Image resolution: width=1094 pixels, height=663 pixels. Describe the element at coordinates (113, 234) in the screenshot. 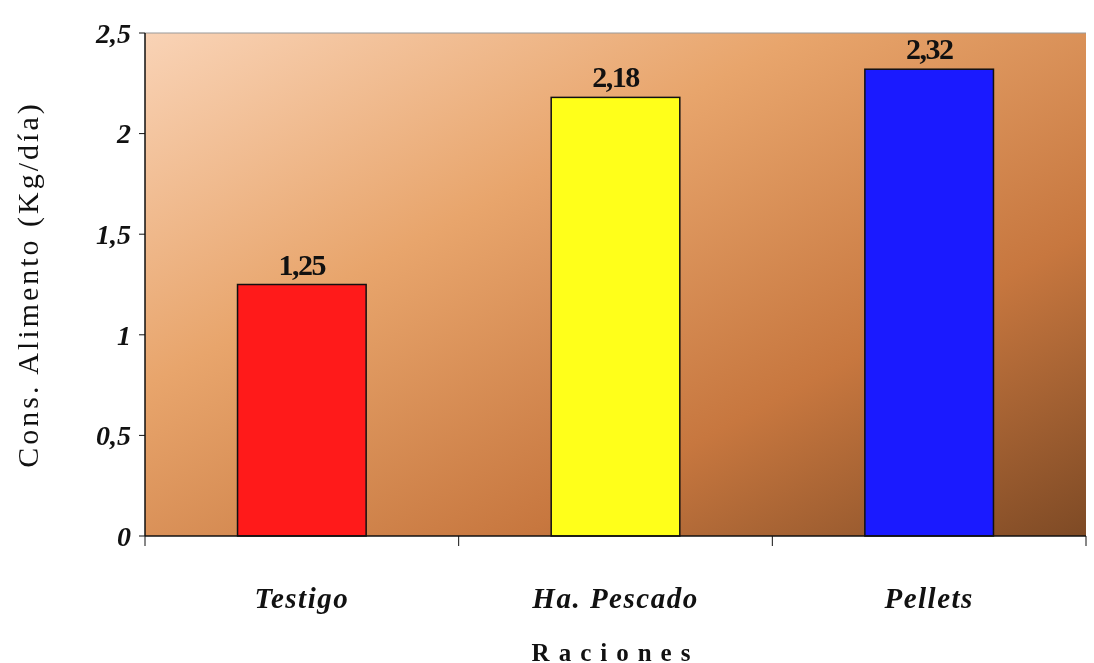

I see `y-tick-label: 1,5` at that location.